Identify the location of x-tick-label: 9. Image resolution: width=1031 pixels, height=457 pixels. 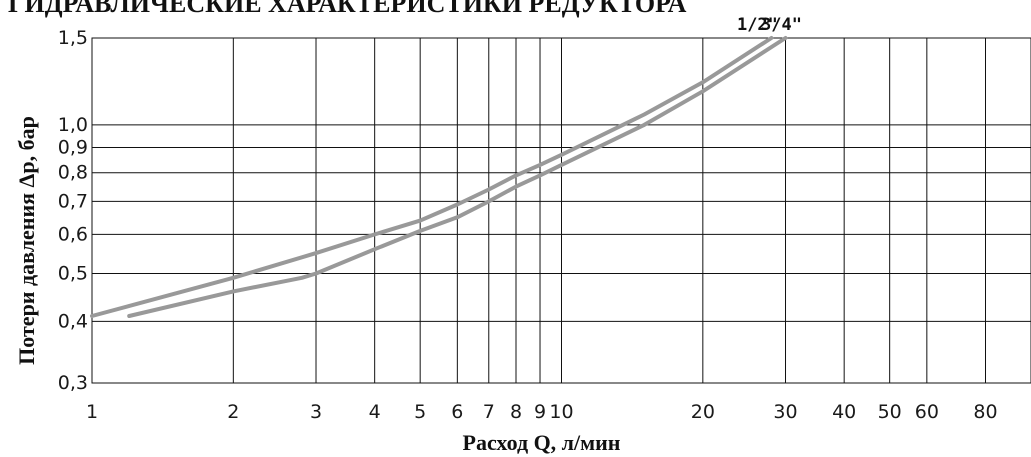
(540, 412).